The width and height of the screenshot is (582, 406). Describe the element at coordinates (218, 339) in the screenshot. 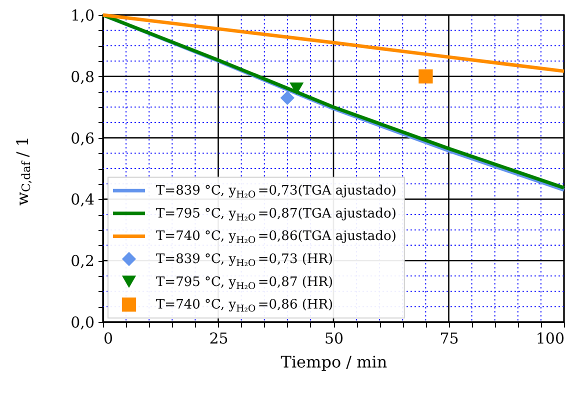

I see `x-tick-label: 25` at that location.